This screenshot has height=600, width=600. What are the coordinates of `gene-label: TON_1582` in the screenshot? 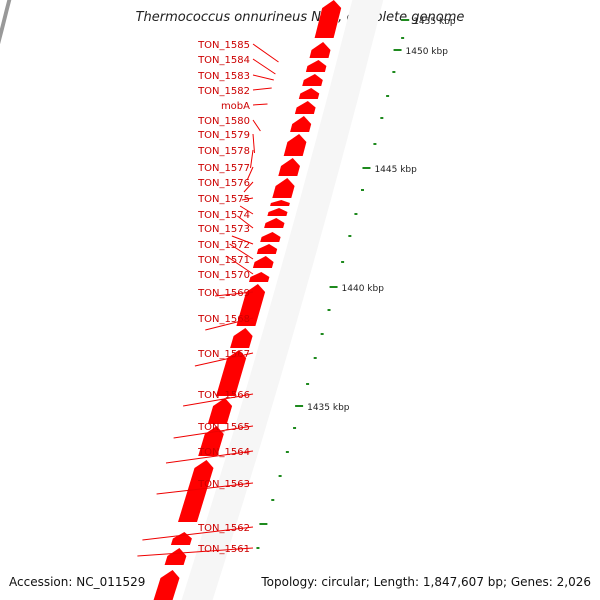 It's located at (223, 91).